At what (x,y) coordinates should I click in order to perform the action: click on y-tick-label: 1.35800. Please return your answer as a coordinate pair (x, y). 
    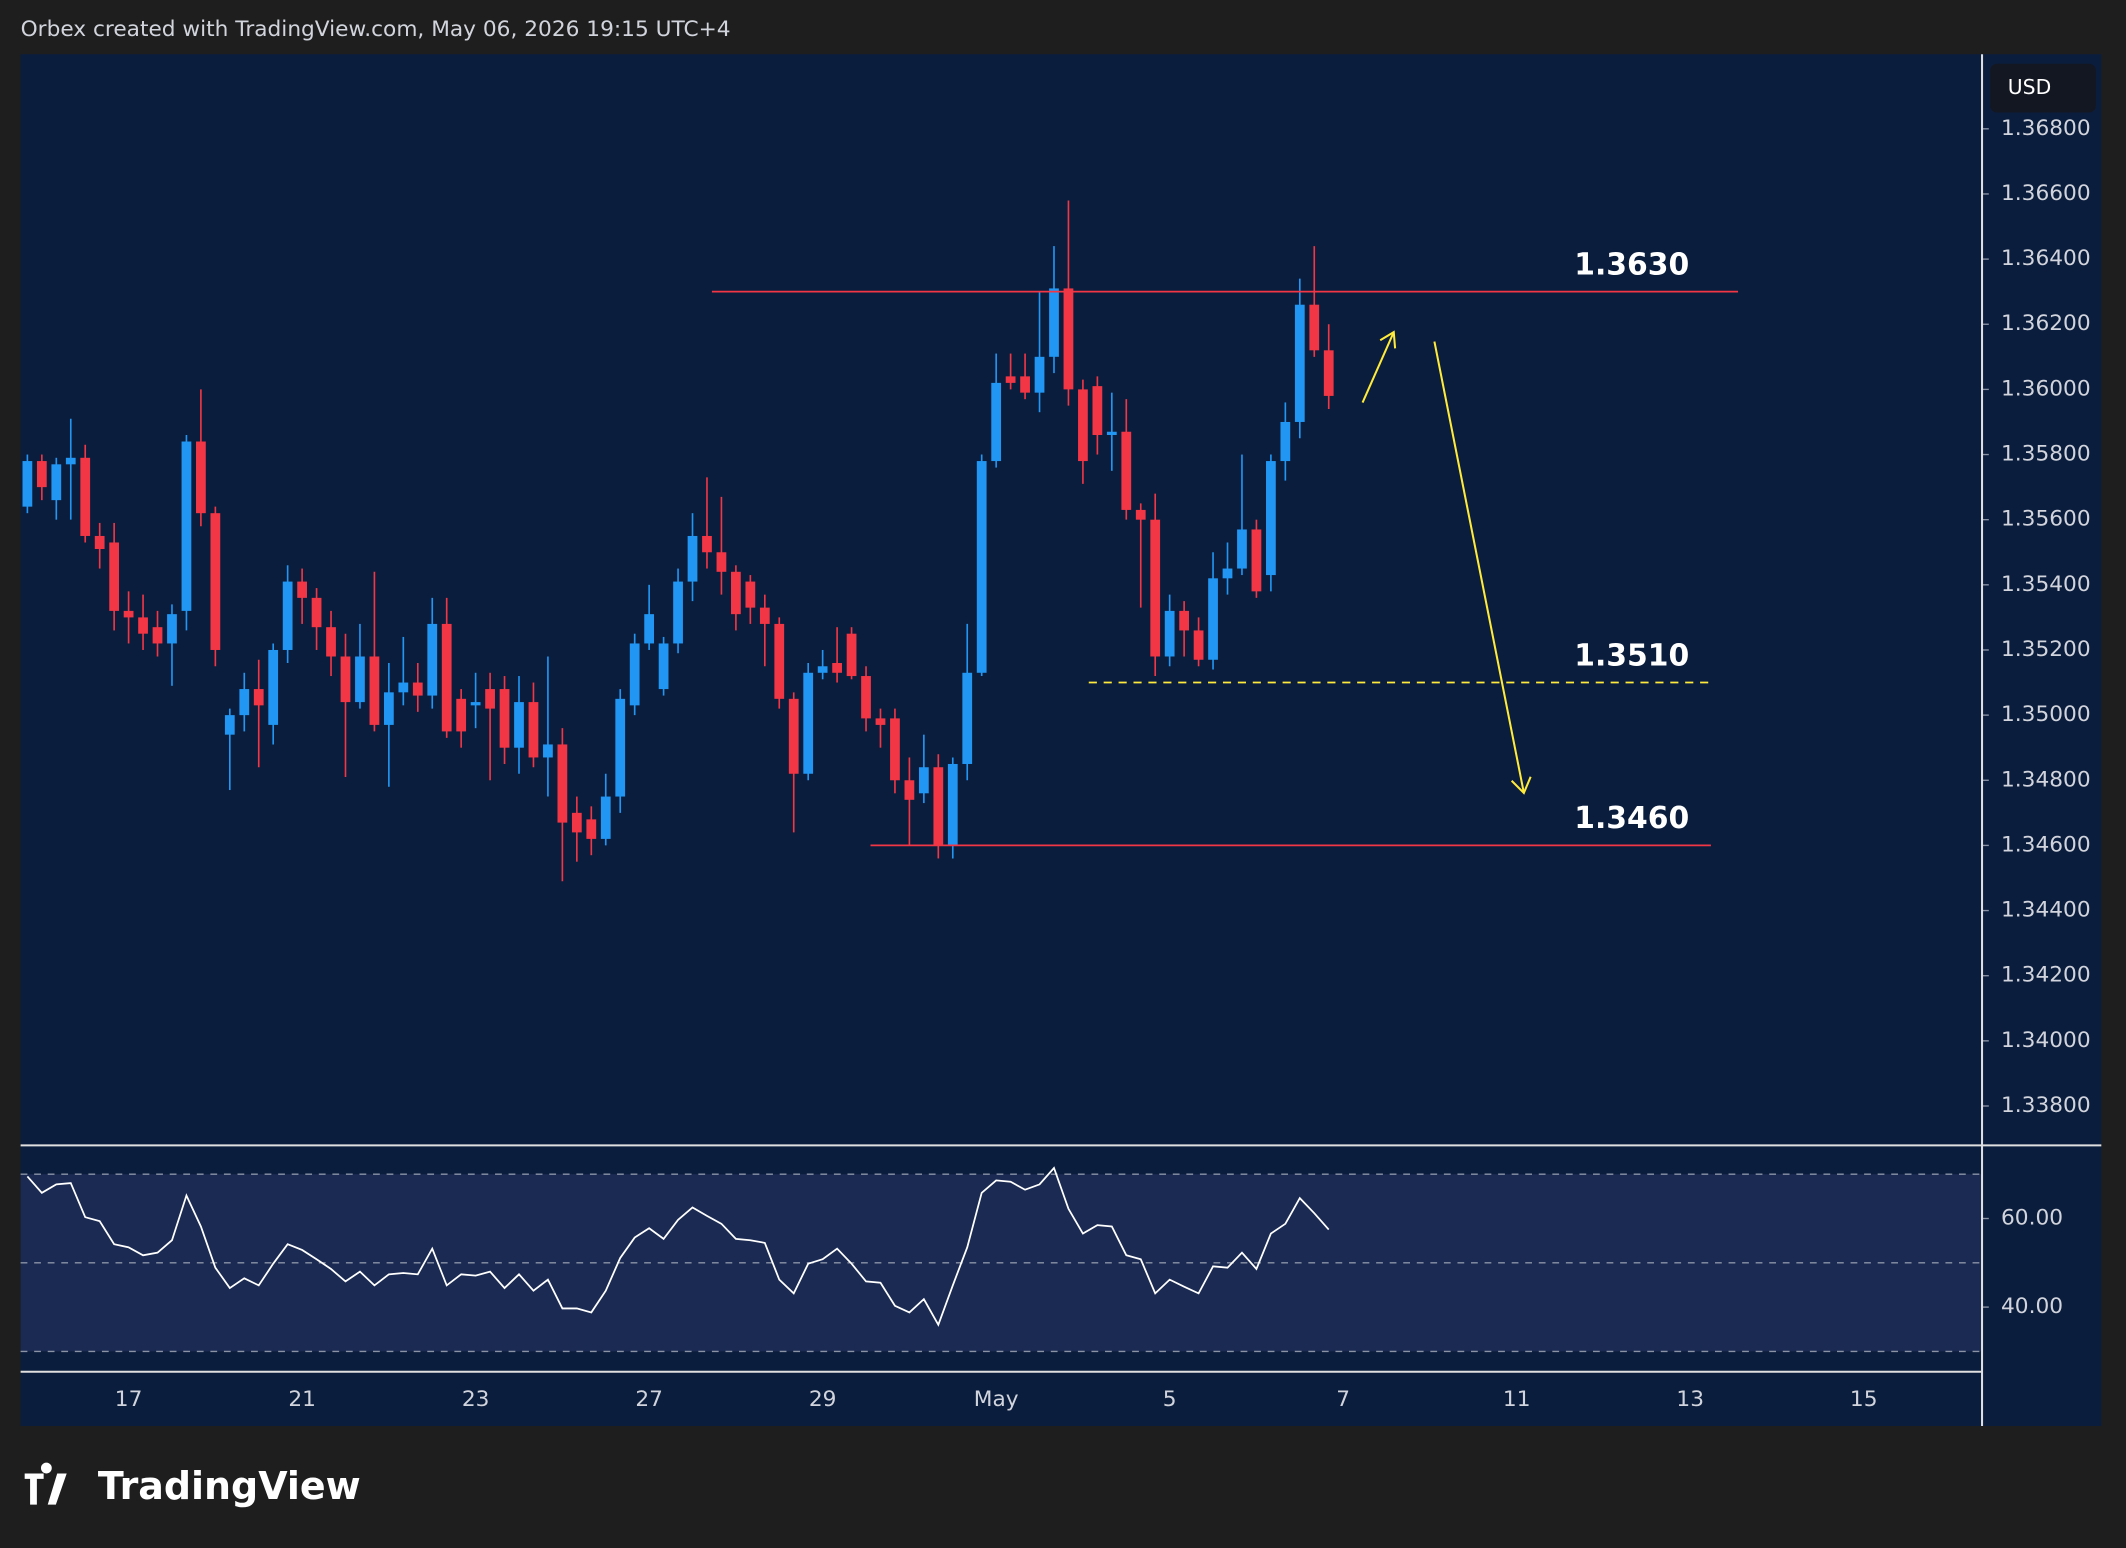
    Looking at the image, I should click on (2046, 454).